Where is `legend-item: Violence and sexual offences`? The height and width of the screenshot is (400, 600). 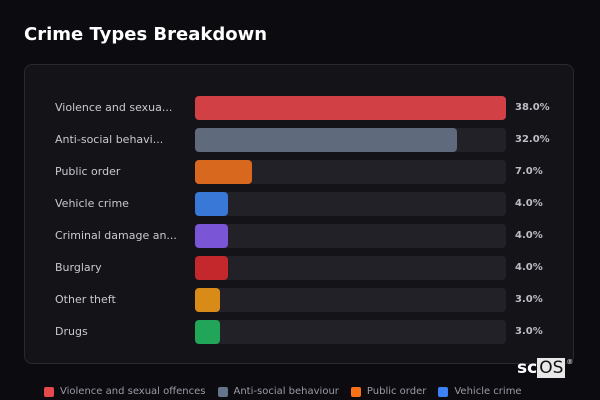
legend-item: Violence and sexual offences is located at coordinates (125, 391).